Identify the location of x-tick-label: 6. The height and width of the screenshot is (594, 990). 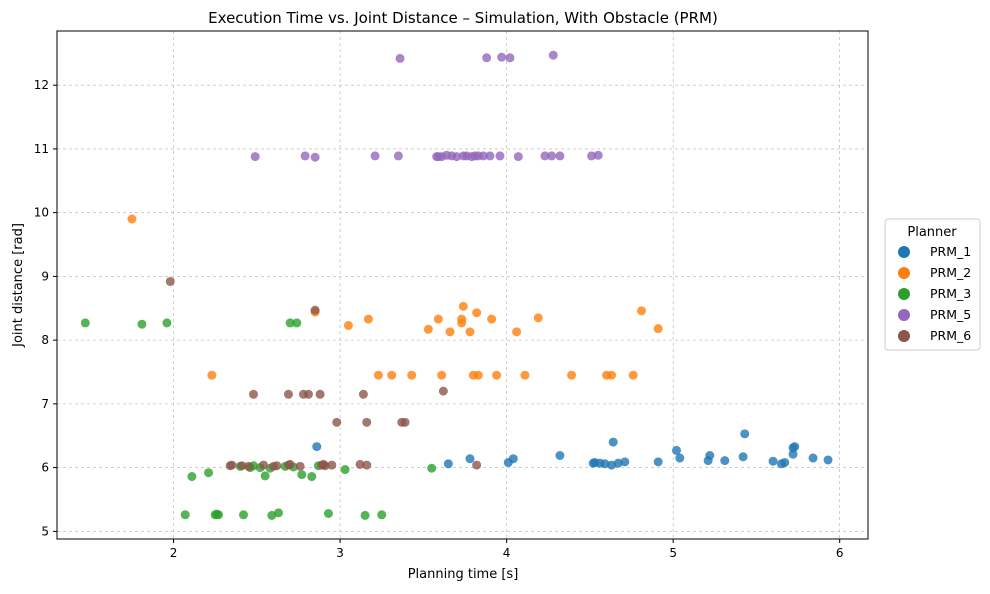
(840, 553).